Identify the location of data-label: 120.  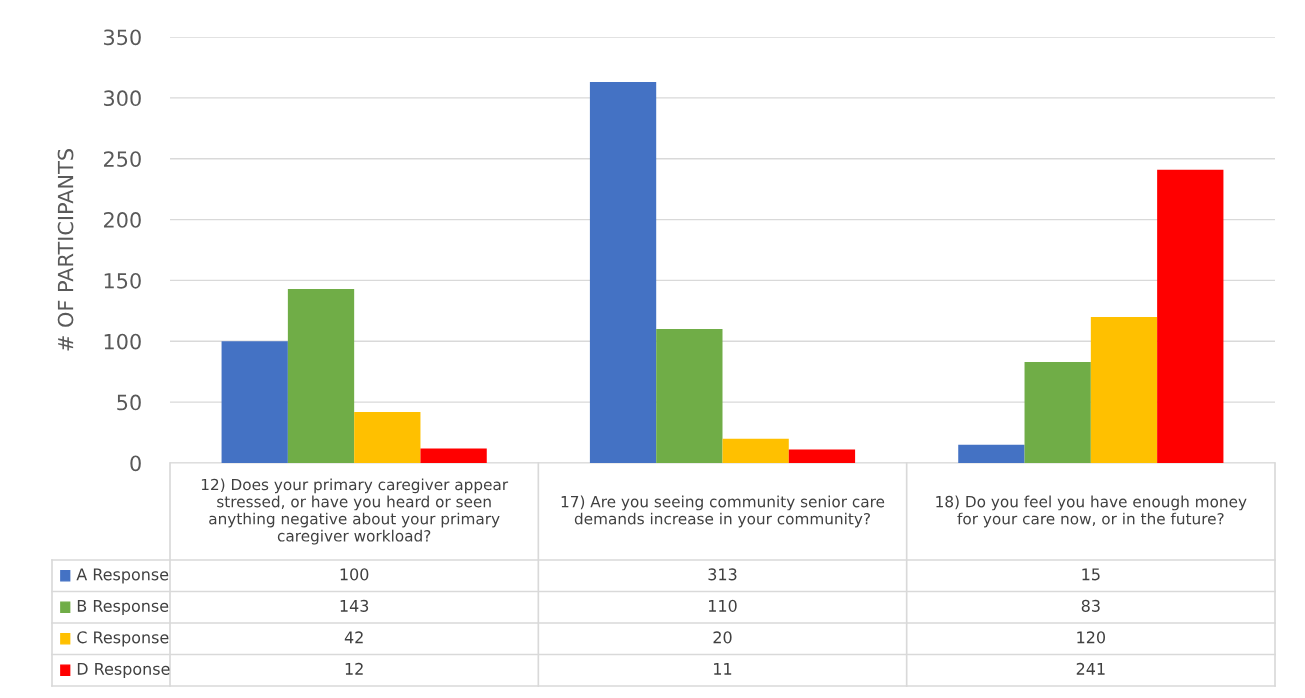
(1091, 637).